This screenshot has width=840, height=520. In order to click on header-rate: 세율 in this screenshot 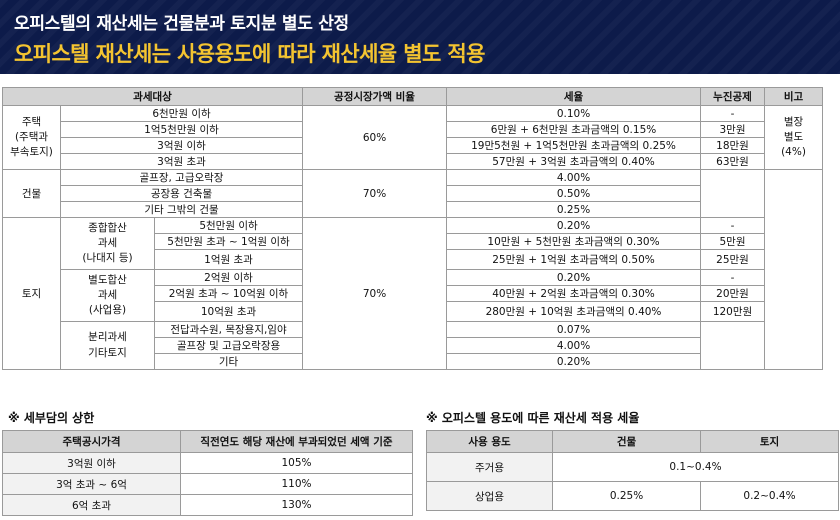, I will do `click(573, 96)`.